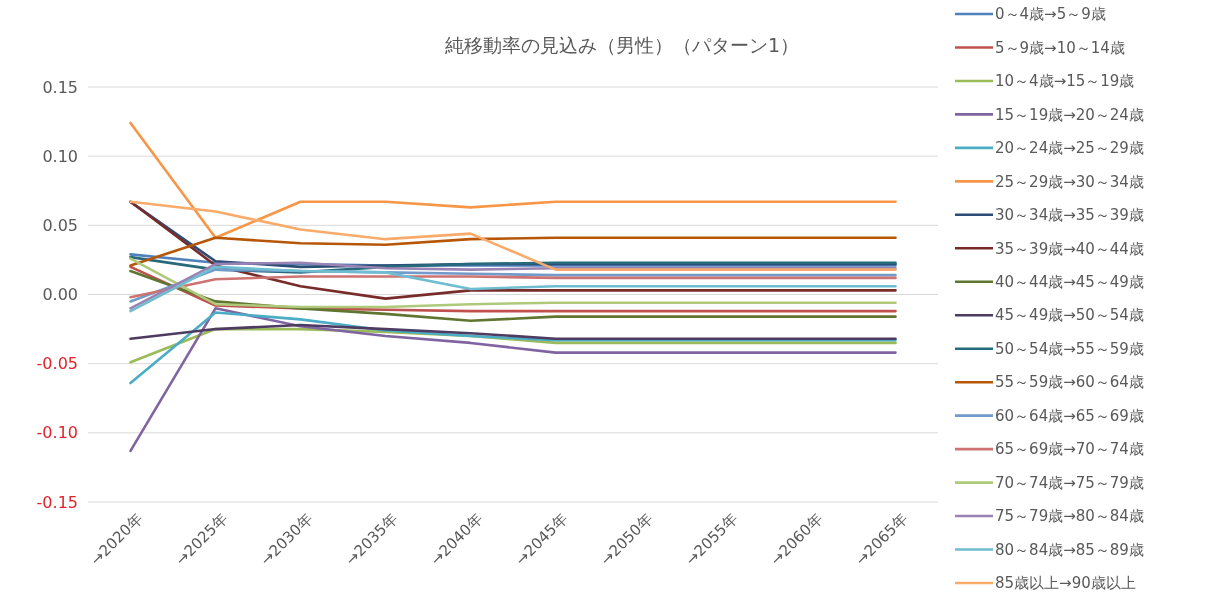 The image size is (1218, 605). I want to click on legend-label: 0～4歳→5～9歳, so click(1050, 14).